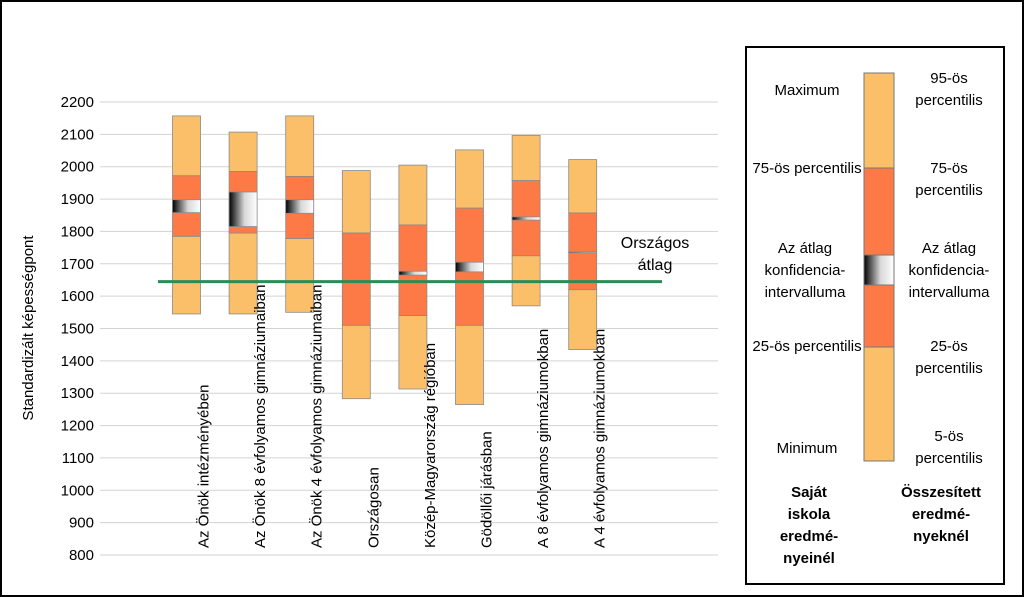 The height and width of the screenshot is (597, 1024). Describe the element at coordinates (77, 490) in the screenshot. I see `y-tick-label: 1000` at that location.